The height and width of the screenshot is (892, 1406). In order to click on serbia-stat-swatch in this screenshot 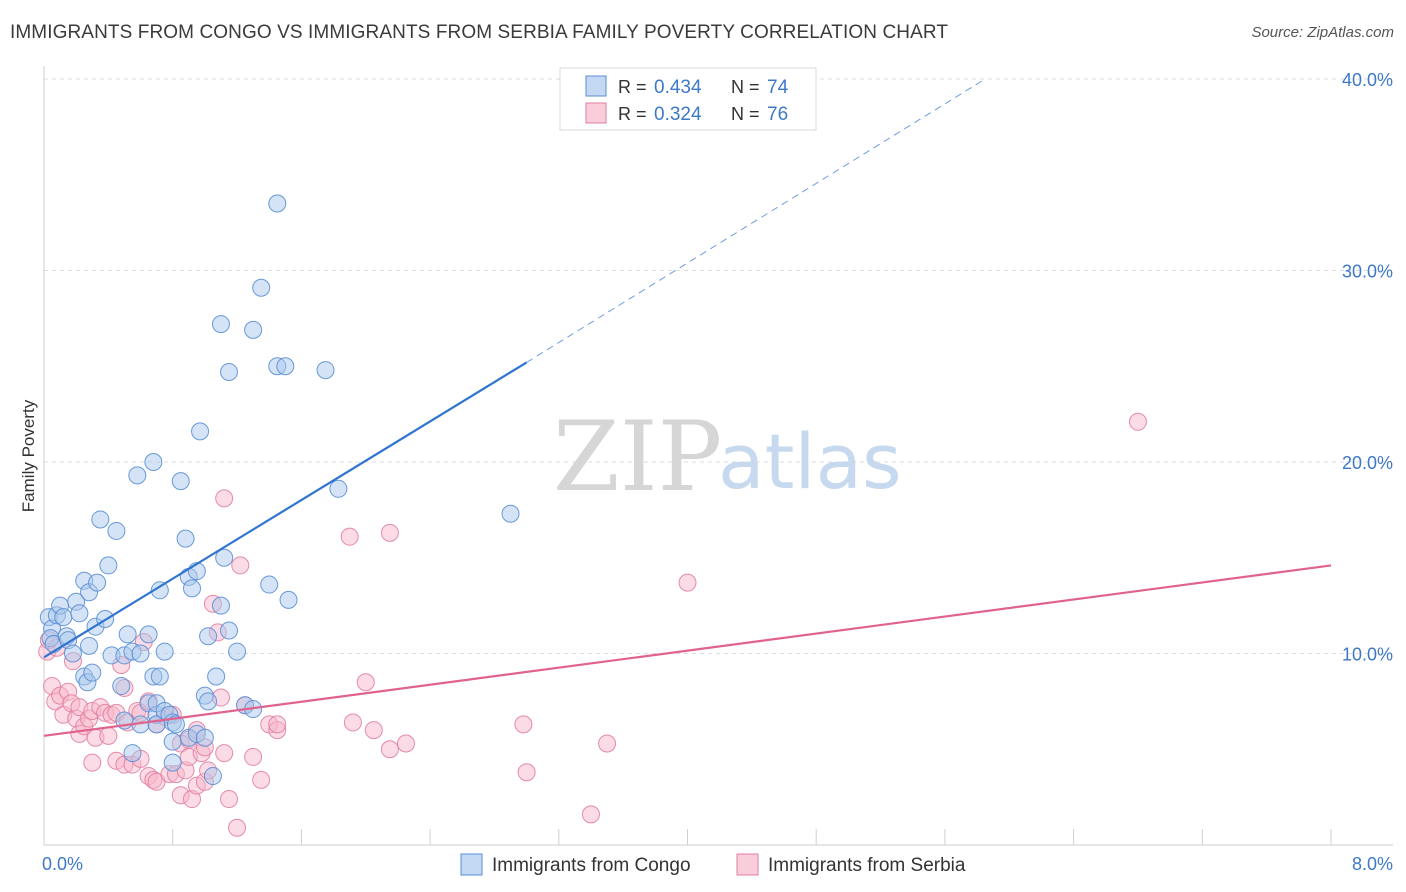, I will do `click(596, 113)`.